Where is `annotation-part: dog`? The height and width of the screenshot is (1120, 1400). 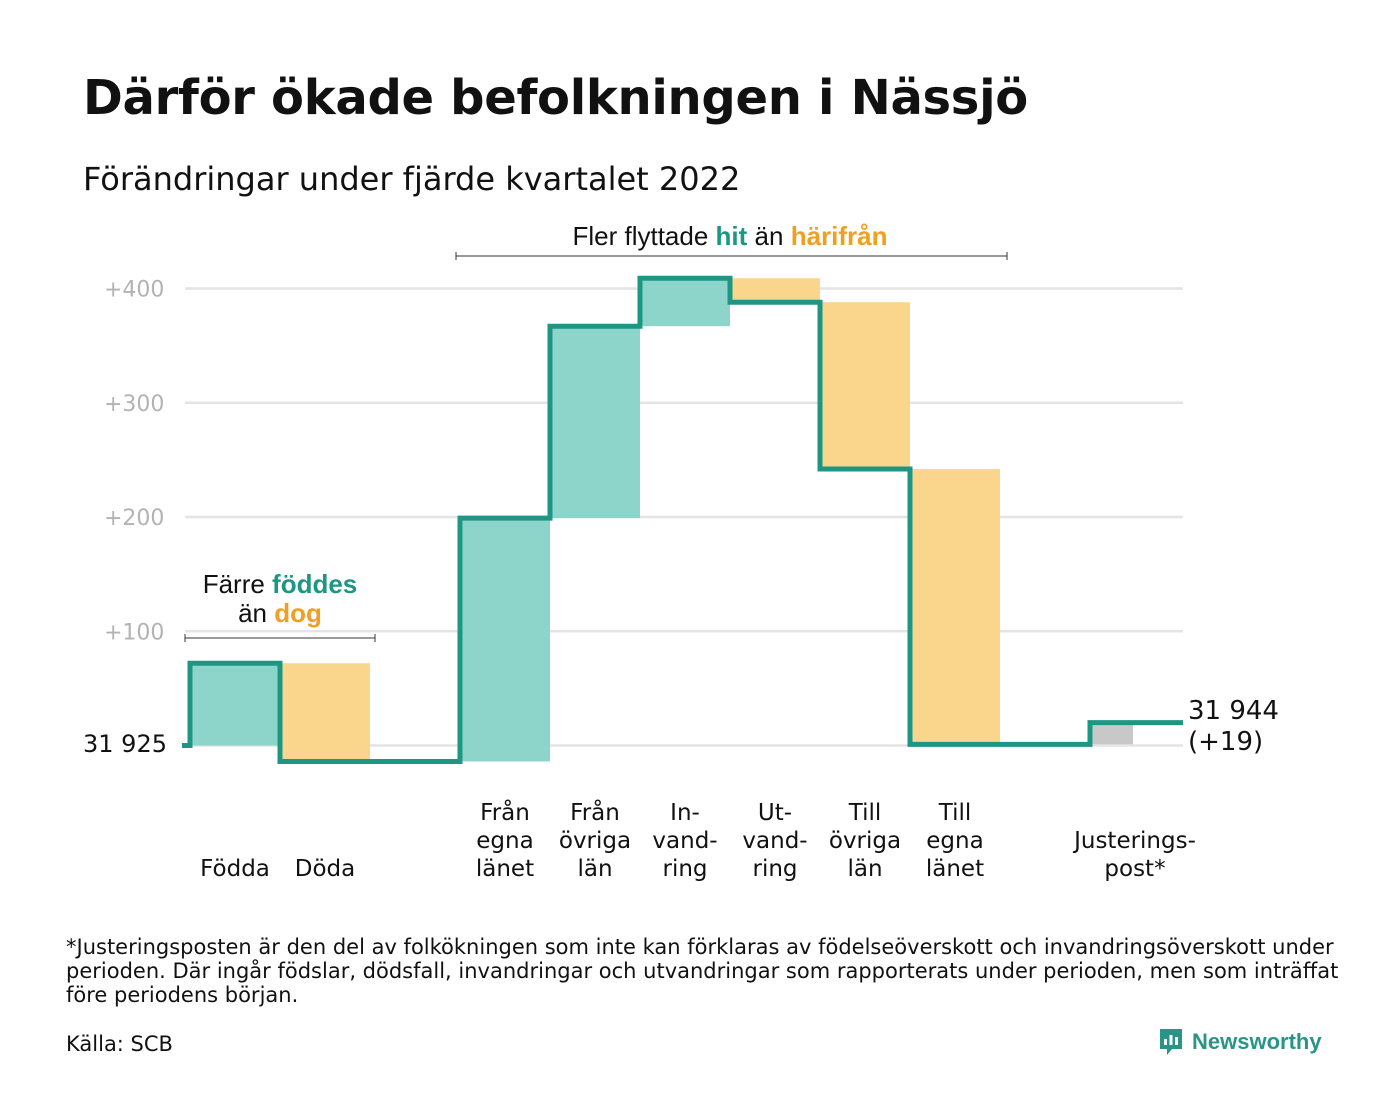
annotation-part: dog is located at coordinates (298, 613).